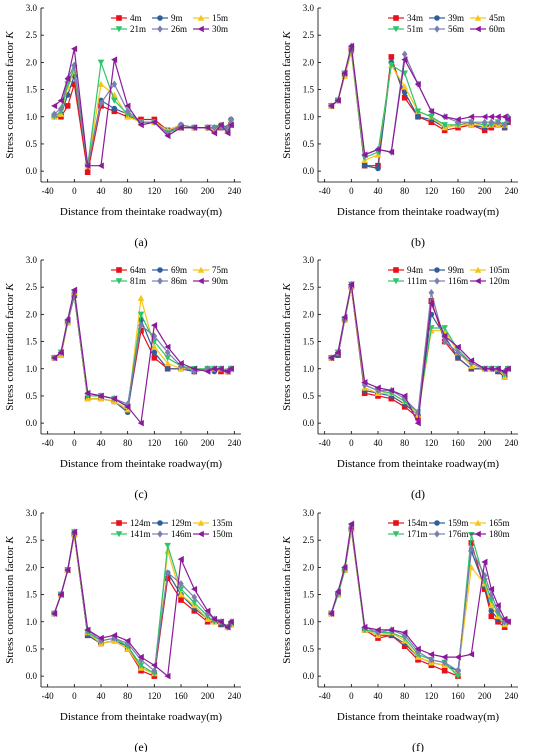 Image resolution: width=550 pixels, height=752 pixels. I want to click on x-axis-title: Distance from theintake roadway(m), so click(141, 212).